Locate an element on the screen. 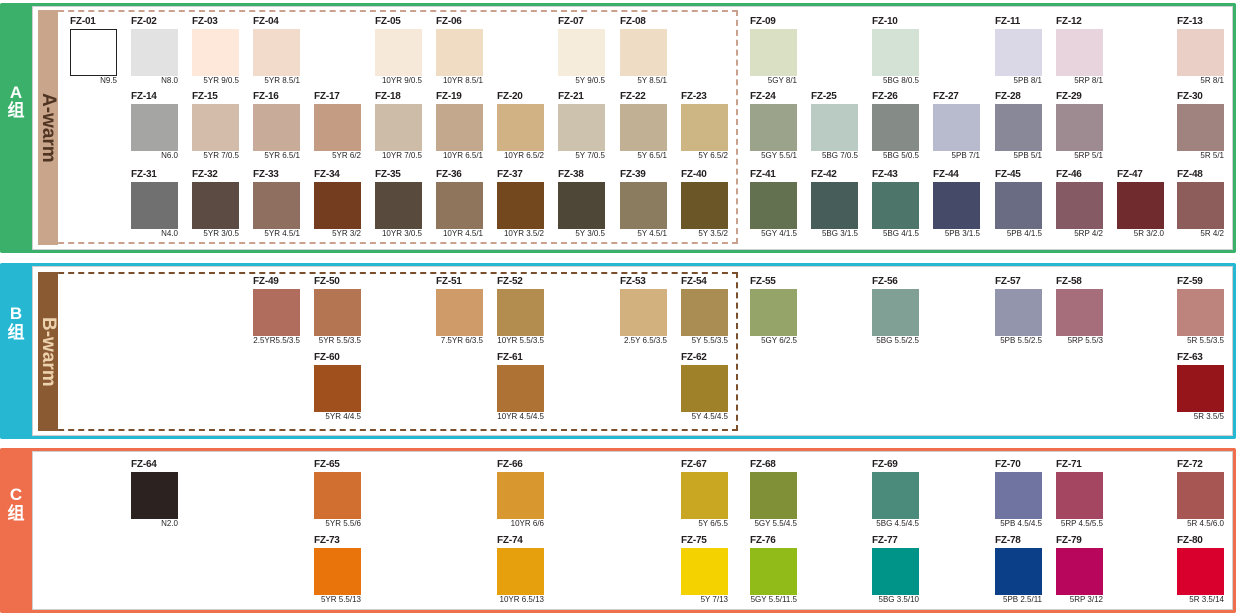  swatch-munsell-code: 5Y 7/13 is located at coordinates (714, 599).